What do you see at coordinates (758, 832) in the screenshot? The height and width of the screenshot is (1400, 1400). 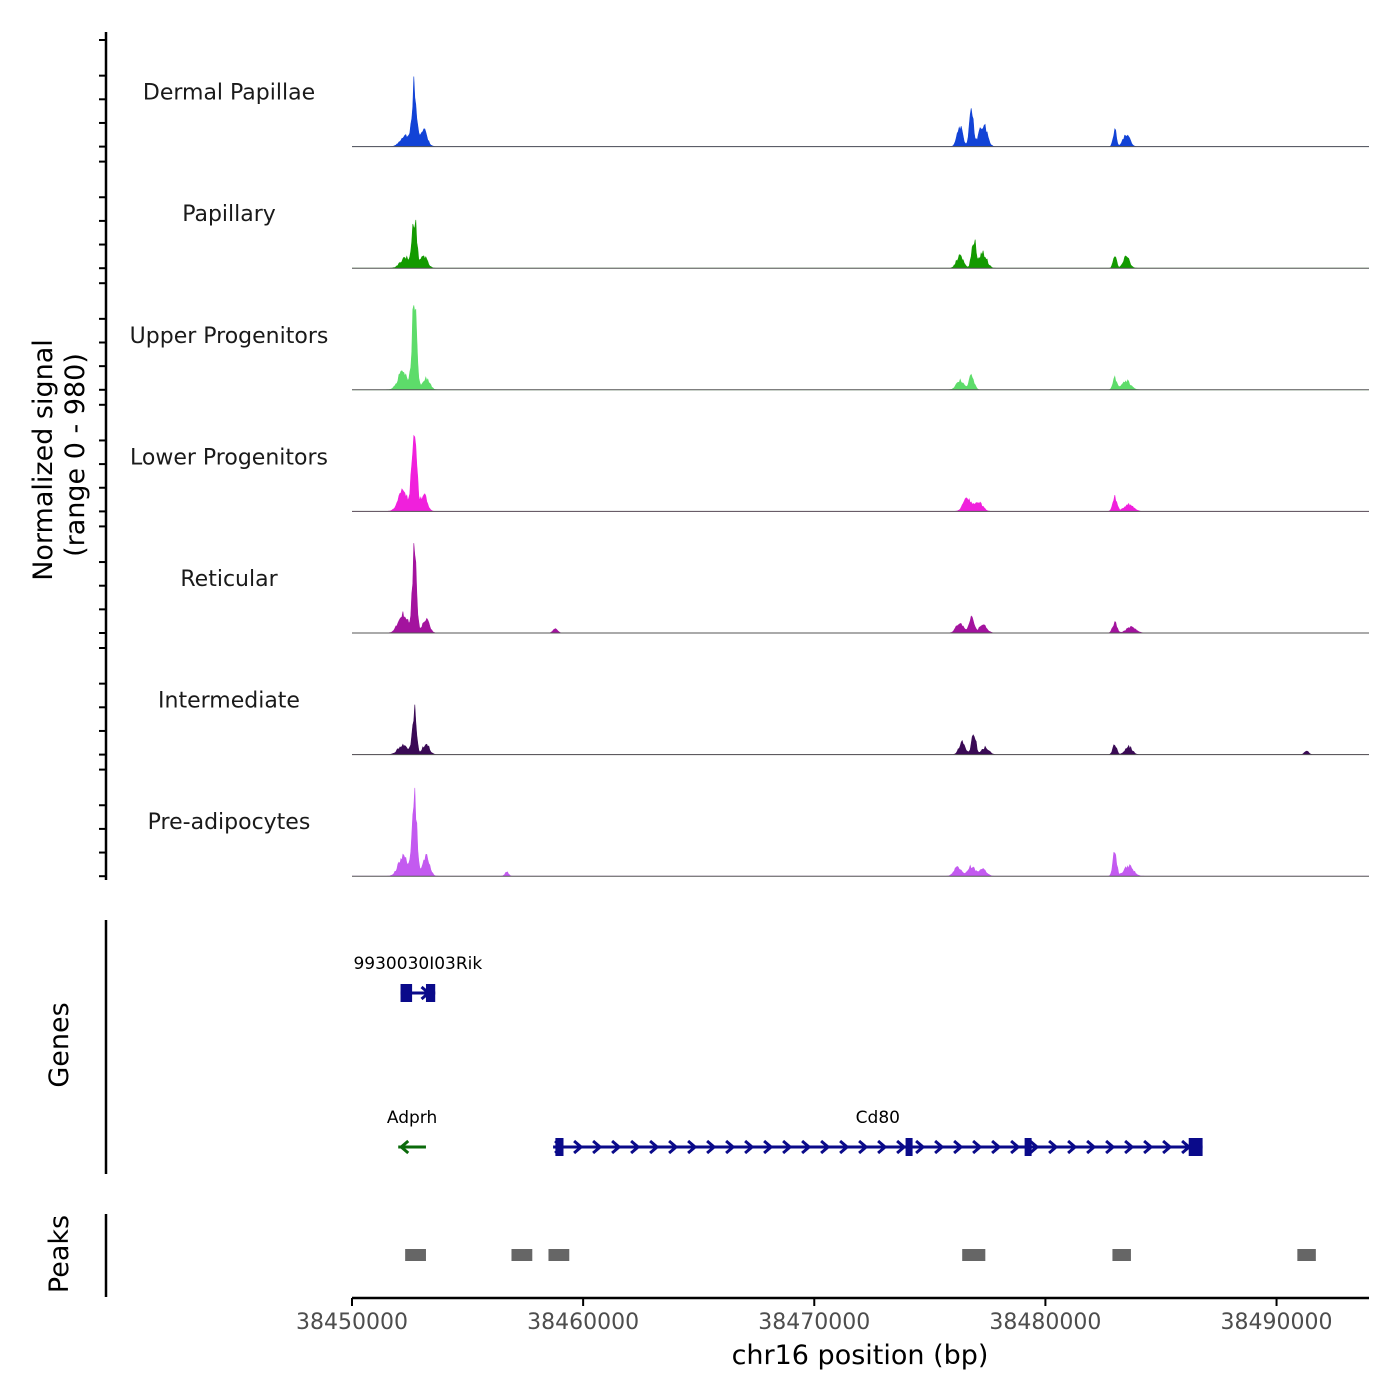 I see `signal-track: Pre-adipocytes` at bounding box center [758, 832].